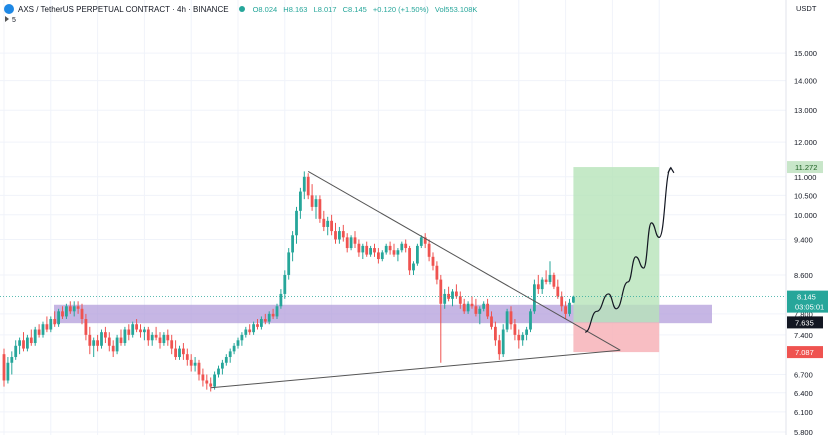  Describe the element at coordinates (806, 167) in the screenshot. I see `target-price-label: 11.272` at that location.